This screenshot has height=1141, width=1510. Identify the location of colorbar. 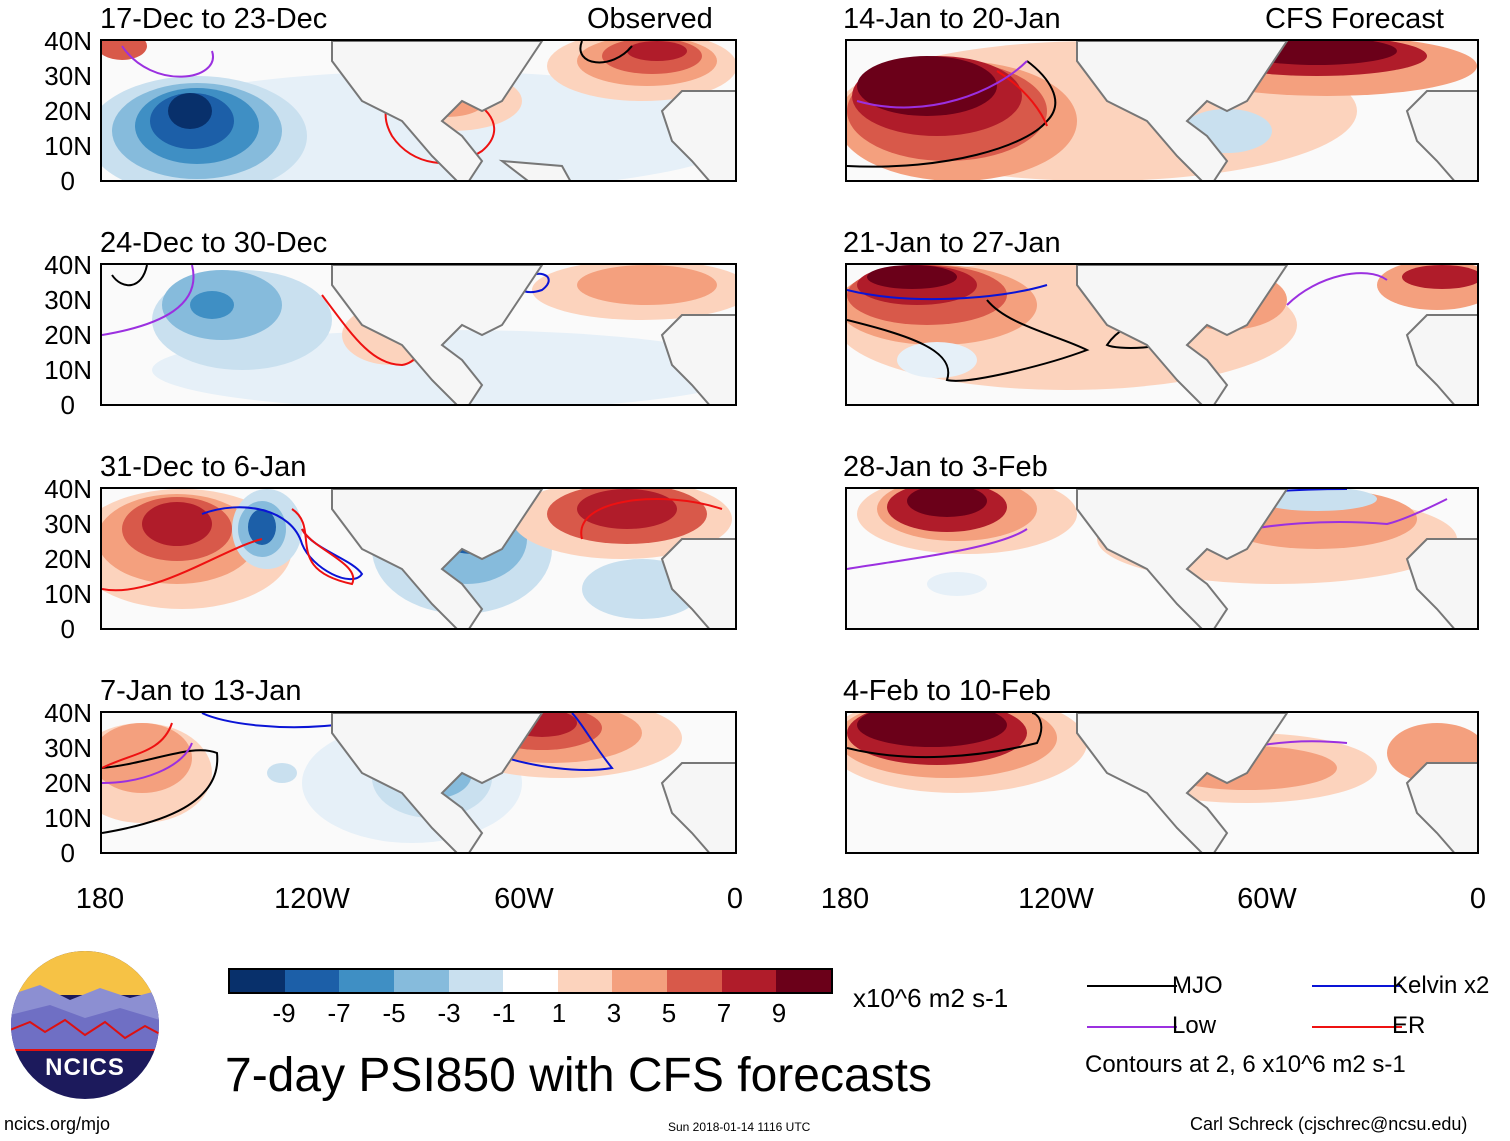
(530, 981).